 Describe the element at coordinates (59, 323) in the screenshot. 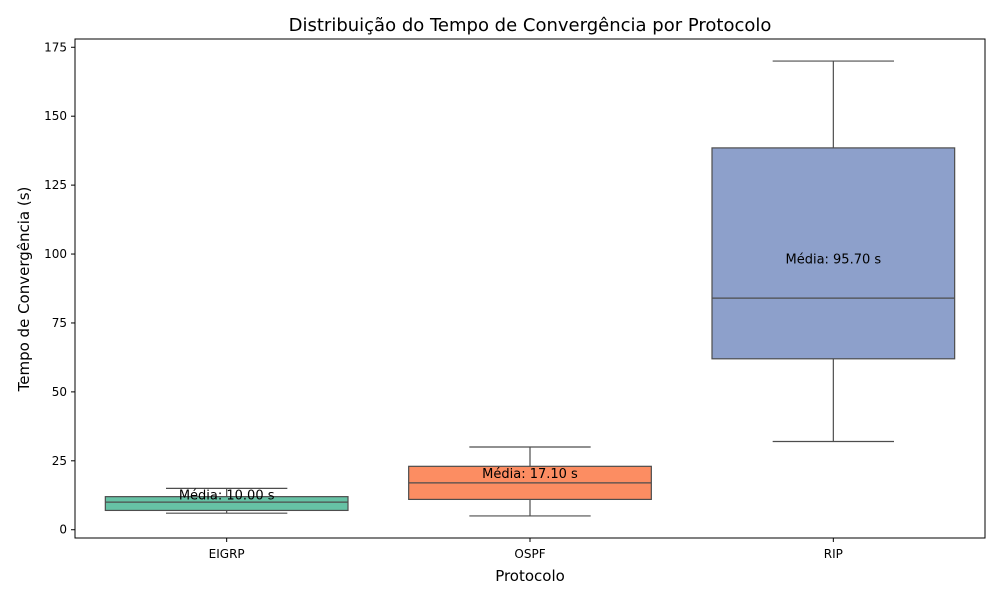

I see `y-tick-label: 75` at that location.